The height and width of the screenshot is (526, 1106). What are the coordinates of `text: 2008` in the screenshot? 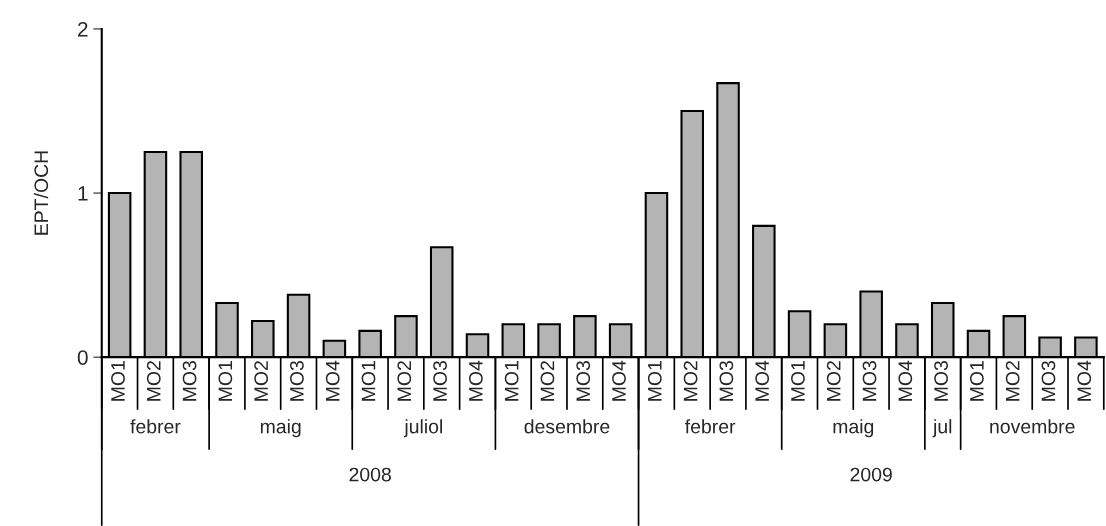 It's located at (370, 474).